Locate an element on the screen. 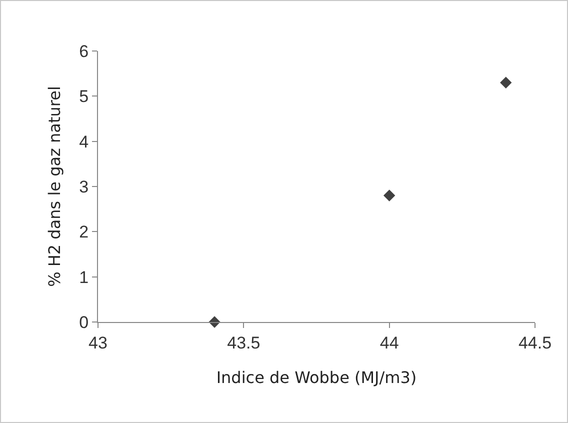 The height and width of the screenshot is (423, 568). y-tick-label: 5 is located at coordinates (84, 96).